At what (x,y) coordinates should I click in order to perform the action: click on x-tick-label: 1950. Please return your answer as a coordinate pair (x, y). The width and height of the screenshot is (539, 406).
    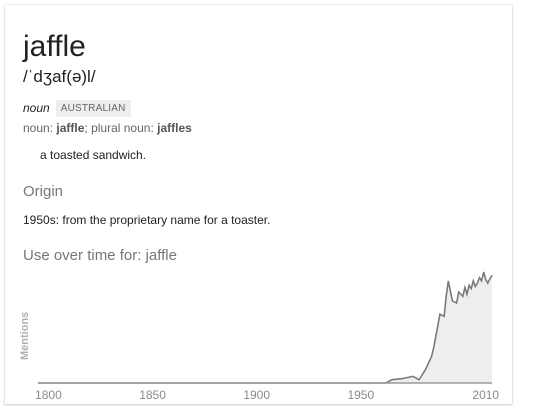
    Looking at the image, I should click on (360, 395).